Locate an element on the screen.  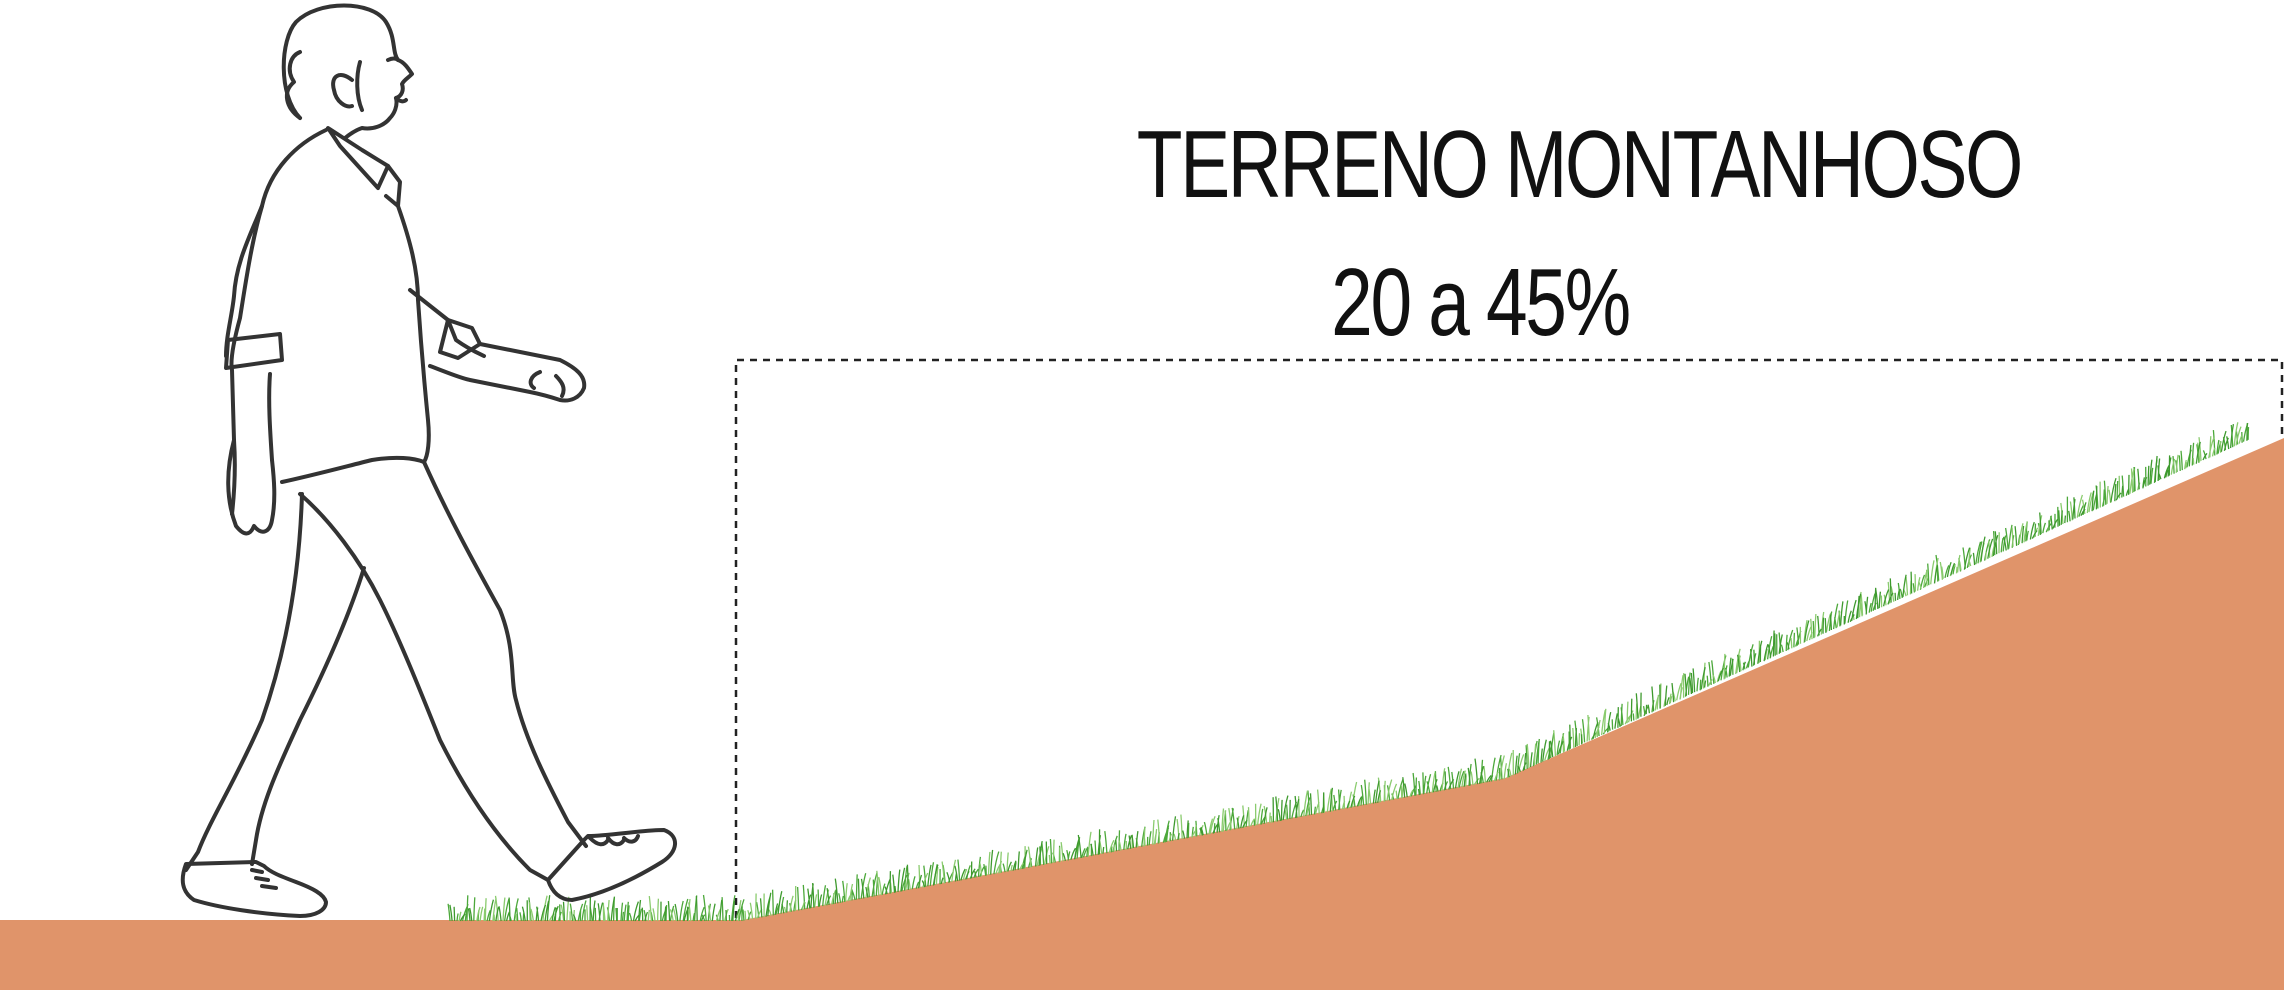
back-hand is located at coordinates (251, 487).